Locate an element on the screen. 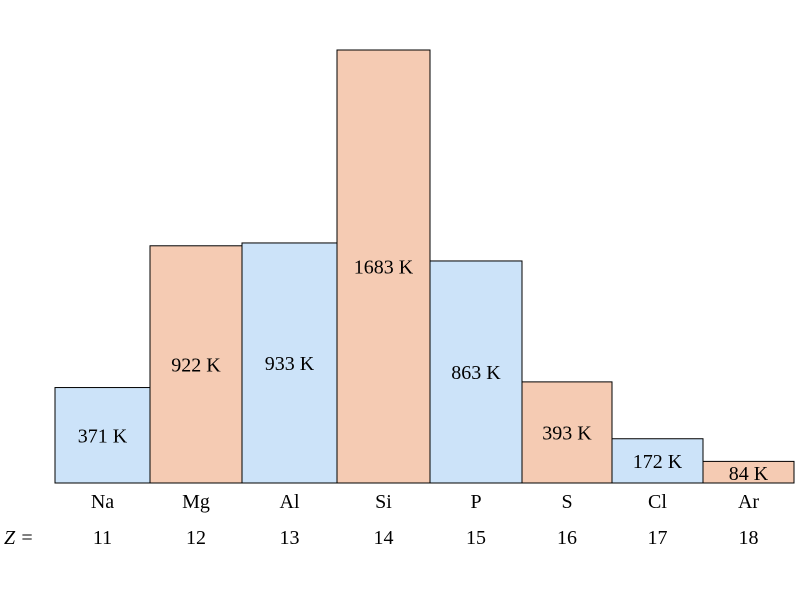 This screenshot has height=600, width=800. x-tick-label-mg: Mg is located at coordinates (196, 502).